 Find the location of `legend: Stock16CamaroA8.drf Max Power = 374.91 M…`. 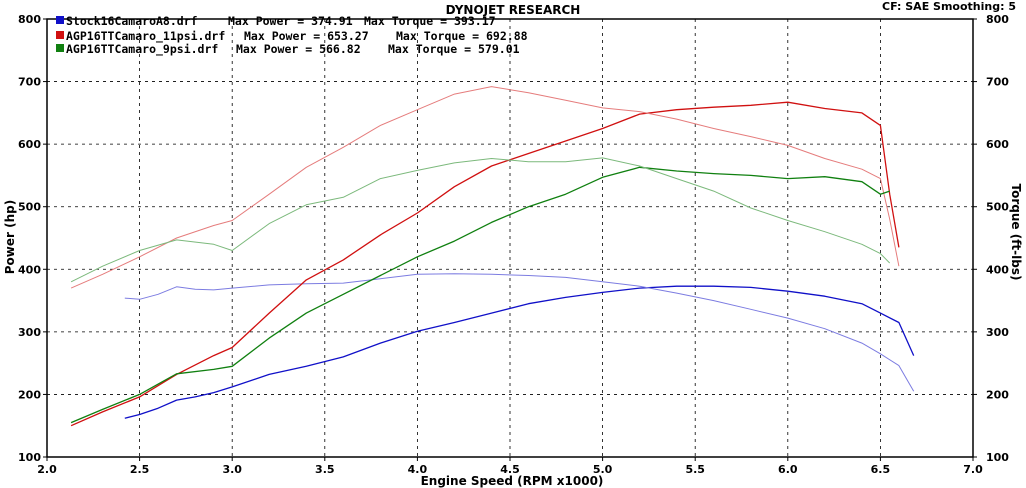

legend: Stock16CamaroA8.drf Max Power = 374.91 M… is located at coordinates (292, 35).